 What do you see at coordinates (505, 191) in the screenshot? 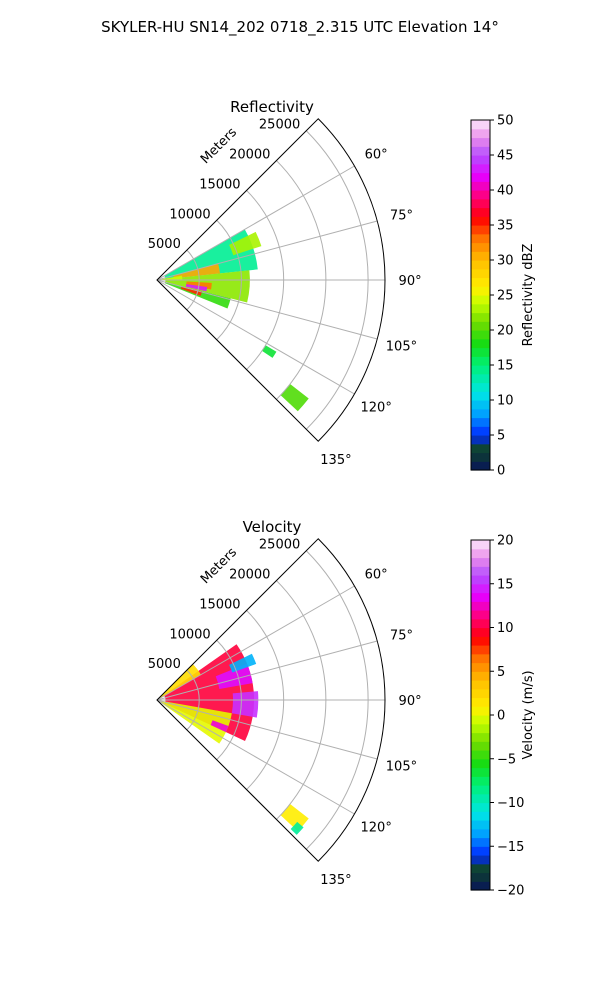
I see `colorbar-tick-label: 40` at bounding box center [505, 191].